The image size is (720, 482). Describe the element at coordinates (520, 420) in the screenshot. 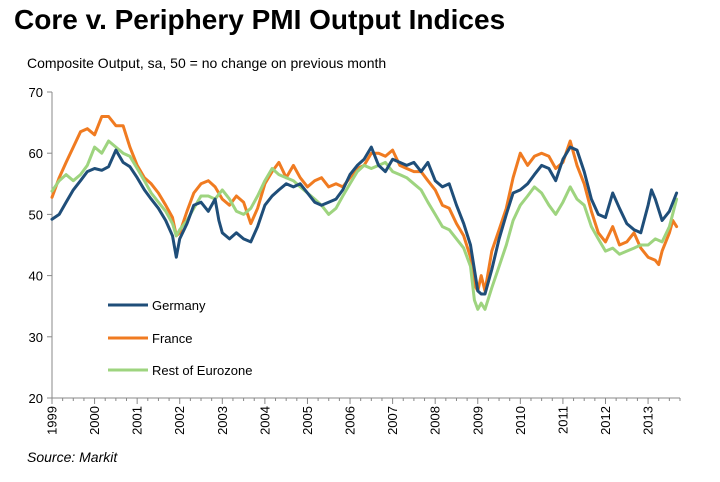

I see `x-tick-label: 2010` at that location.